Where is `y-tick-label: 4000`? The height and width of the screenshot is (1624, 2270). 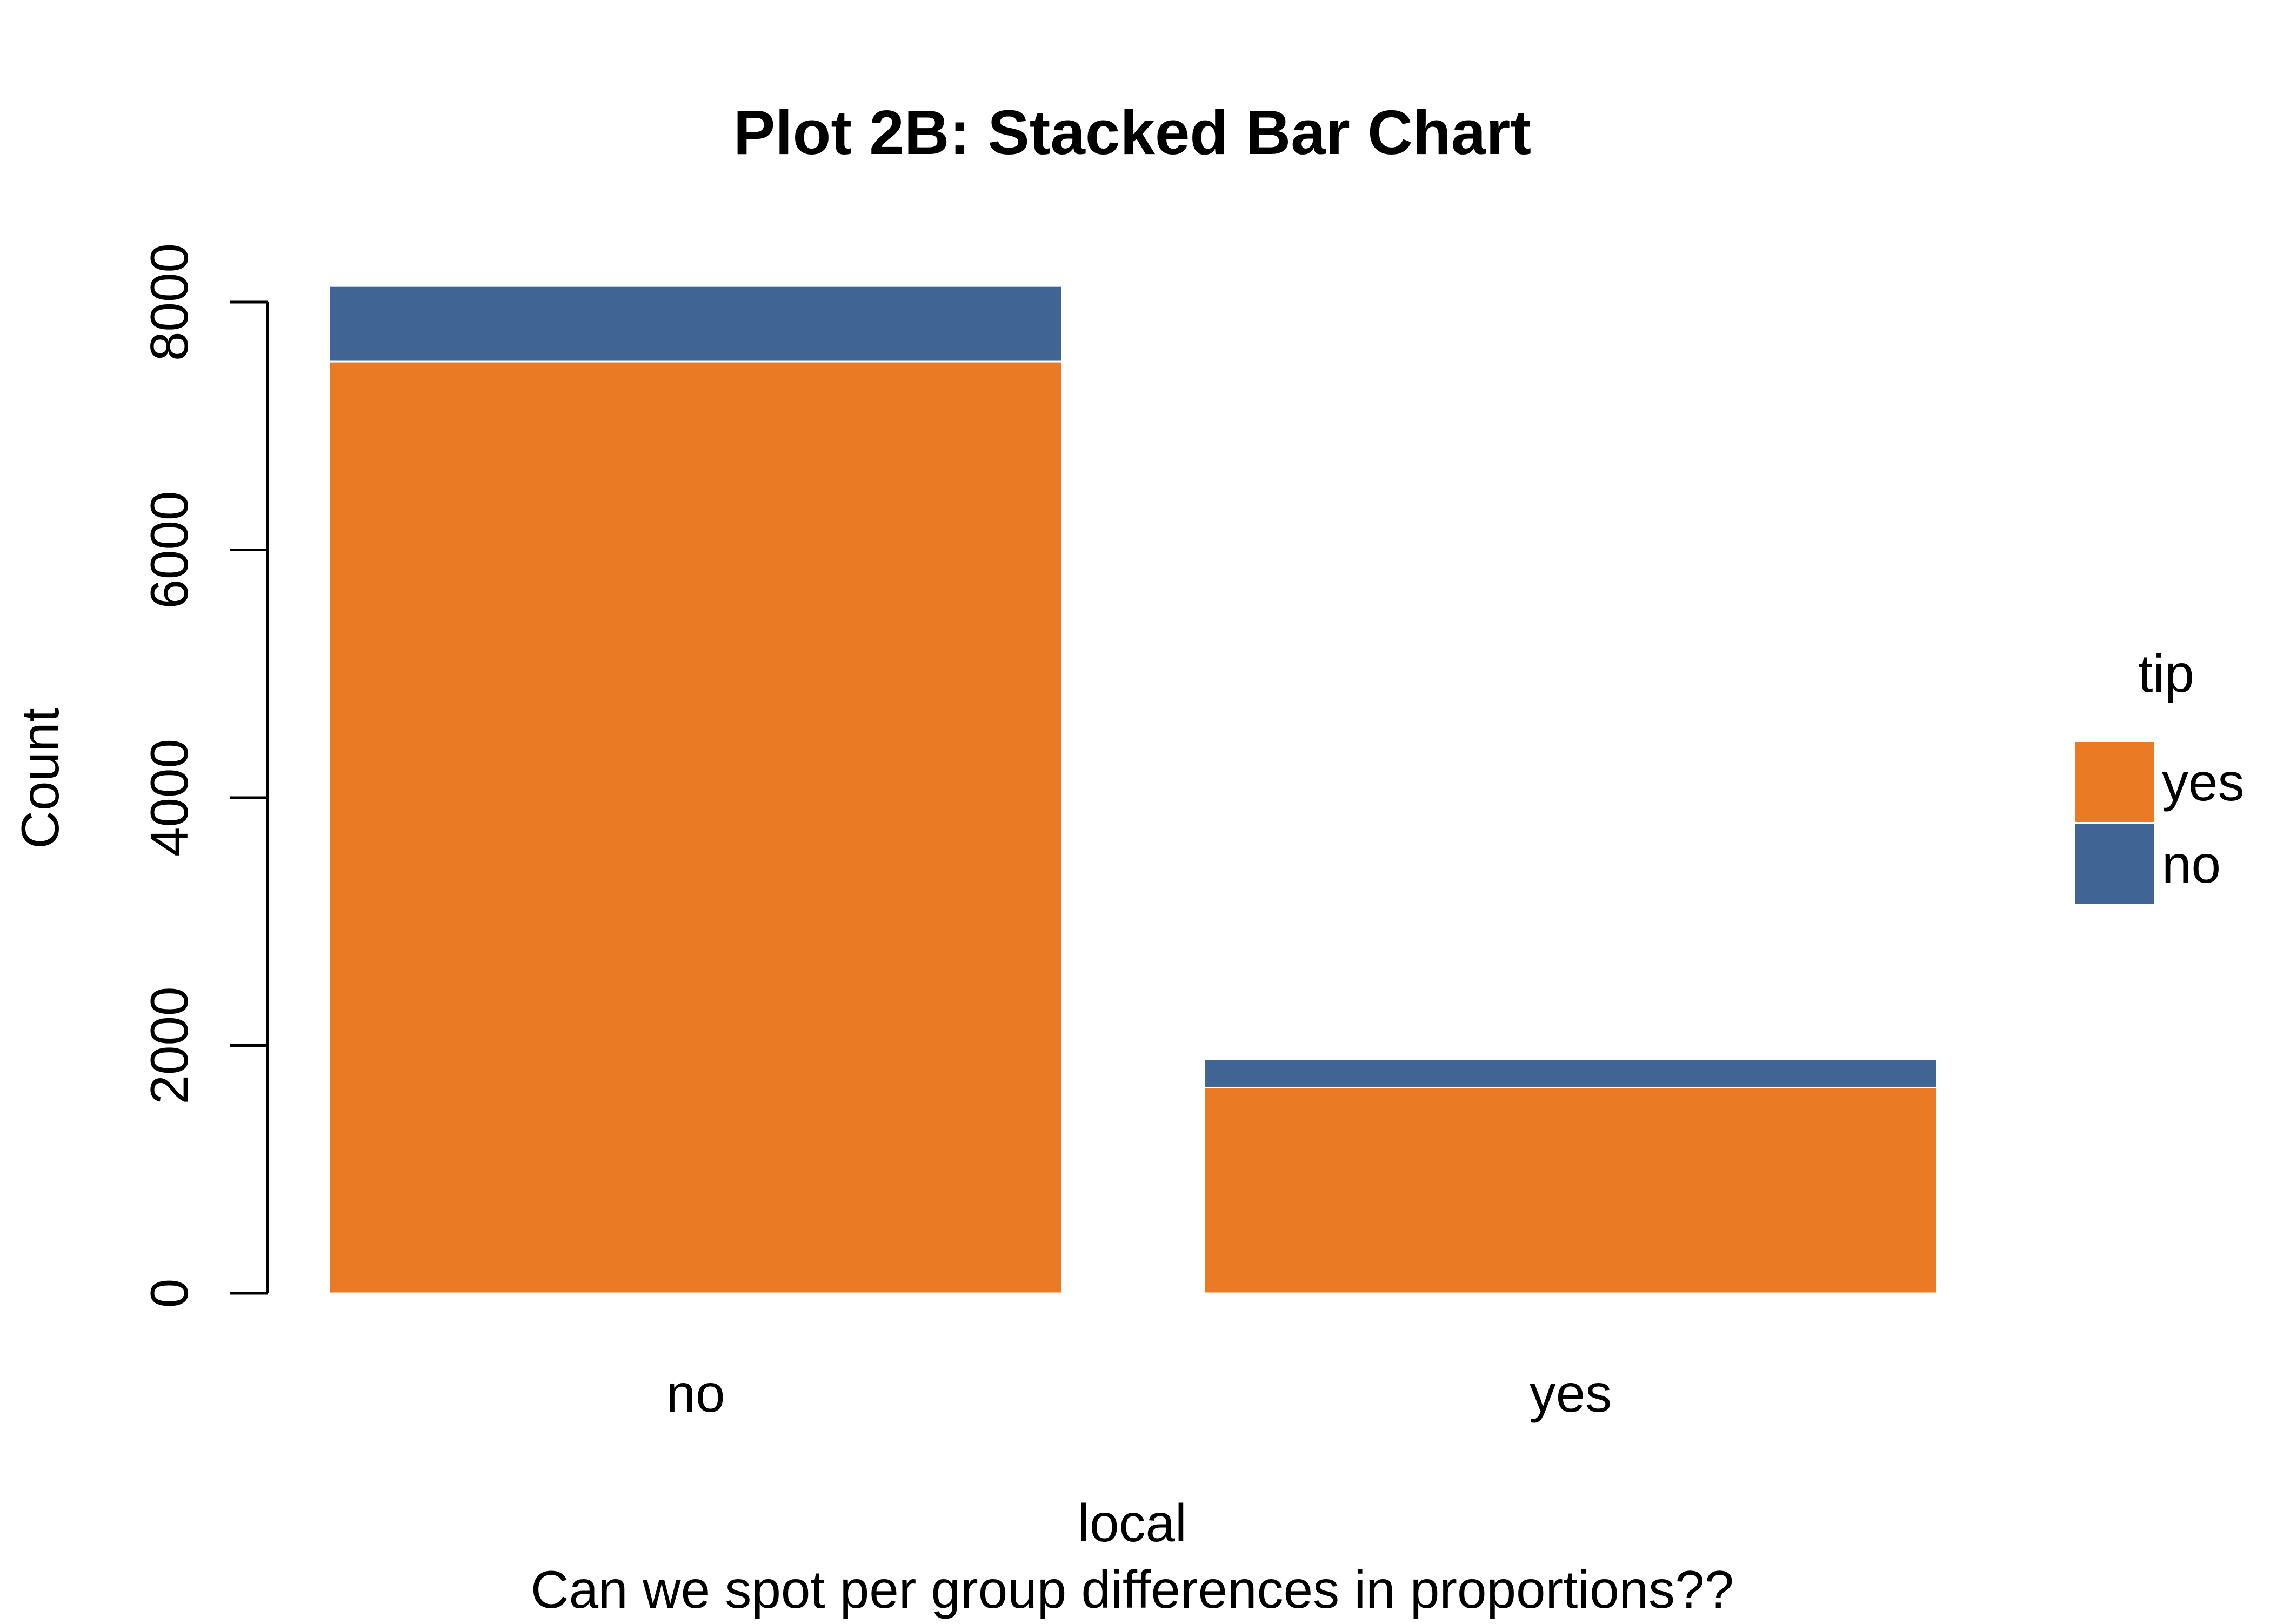 y-tick-label: 4000 is located at coordinates (169, 798).